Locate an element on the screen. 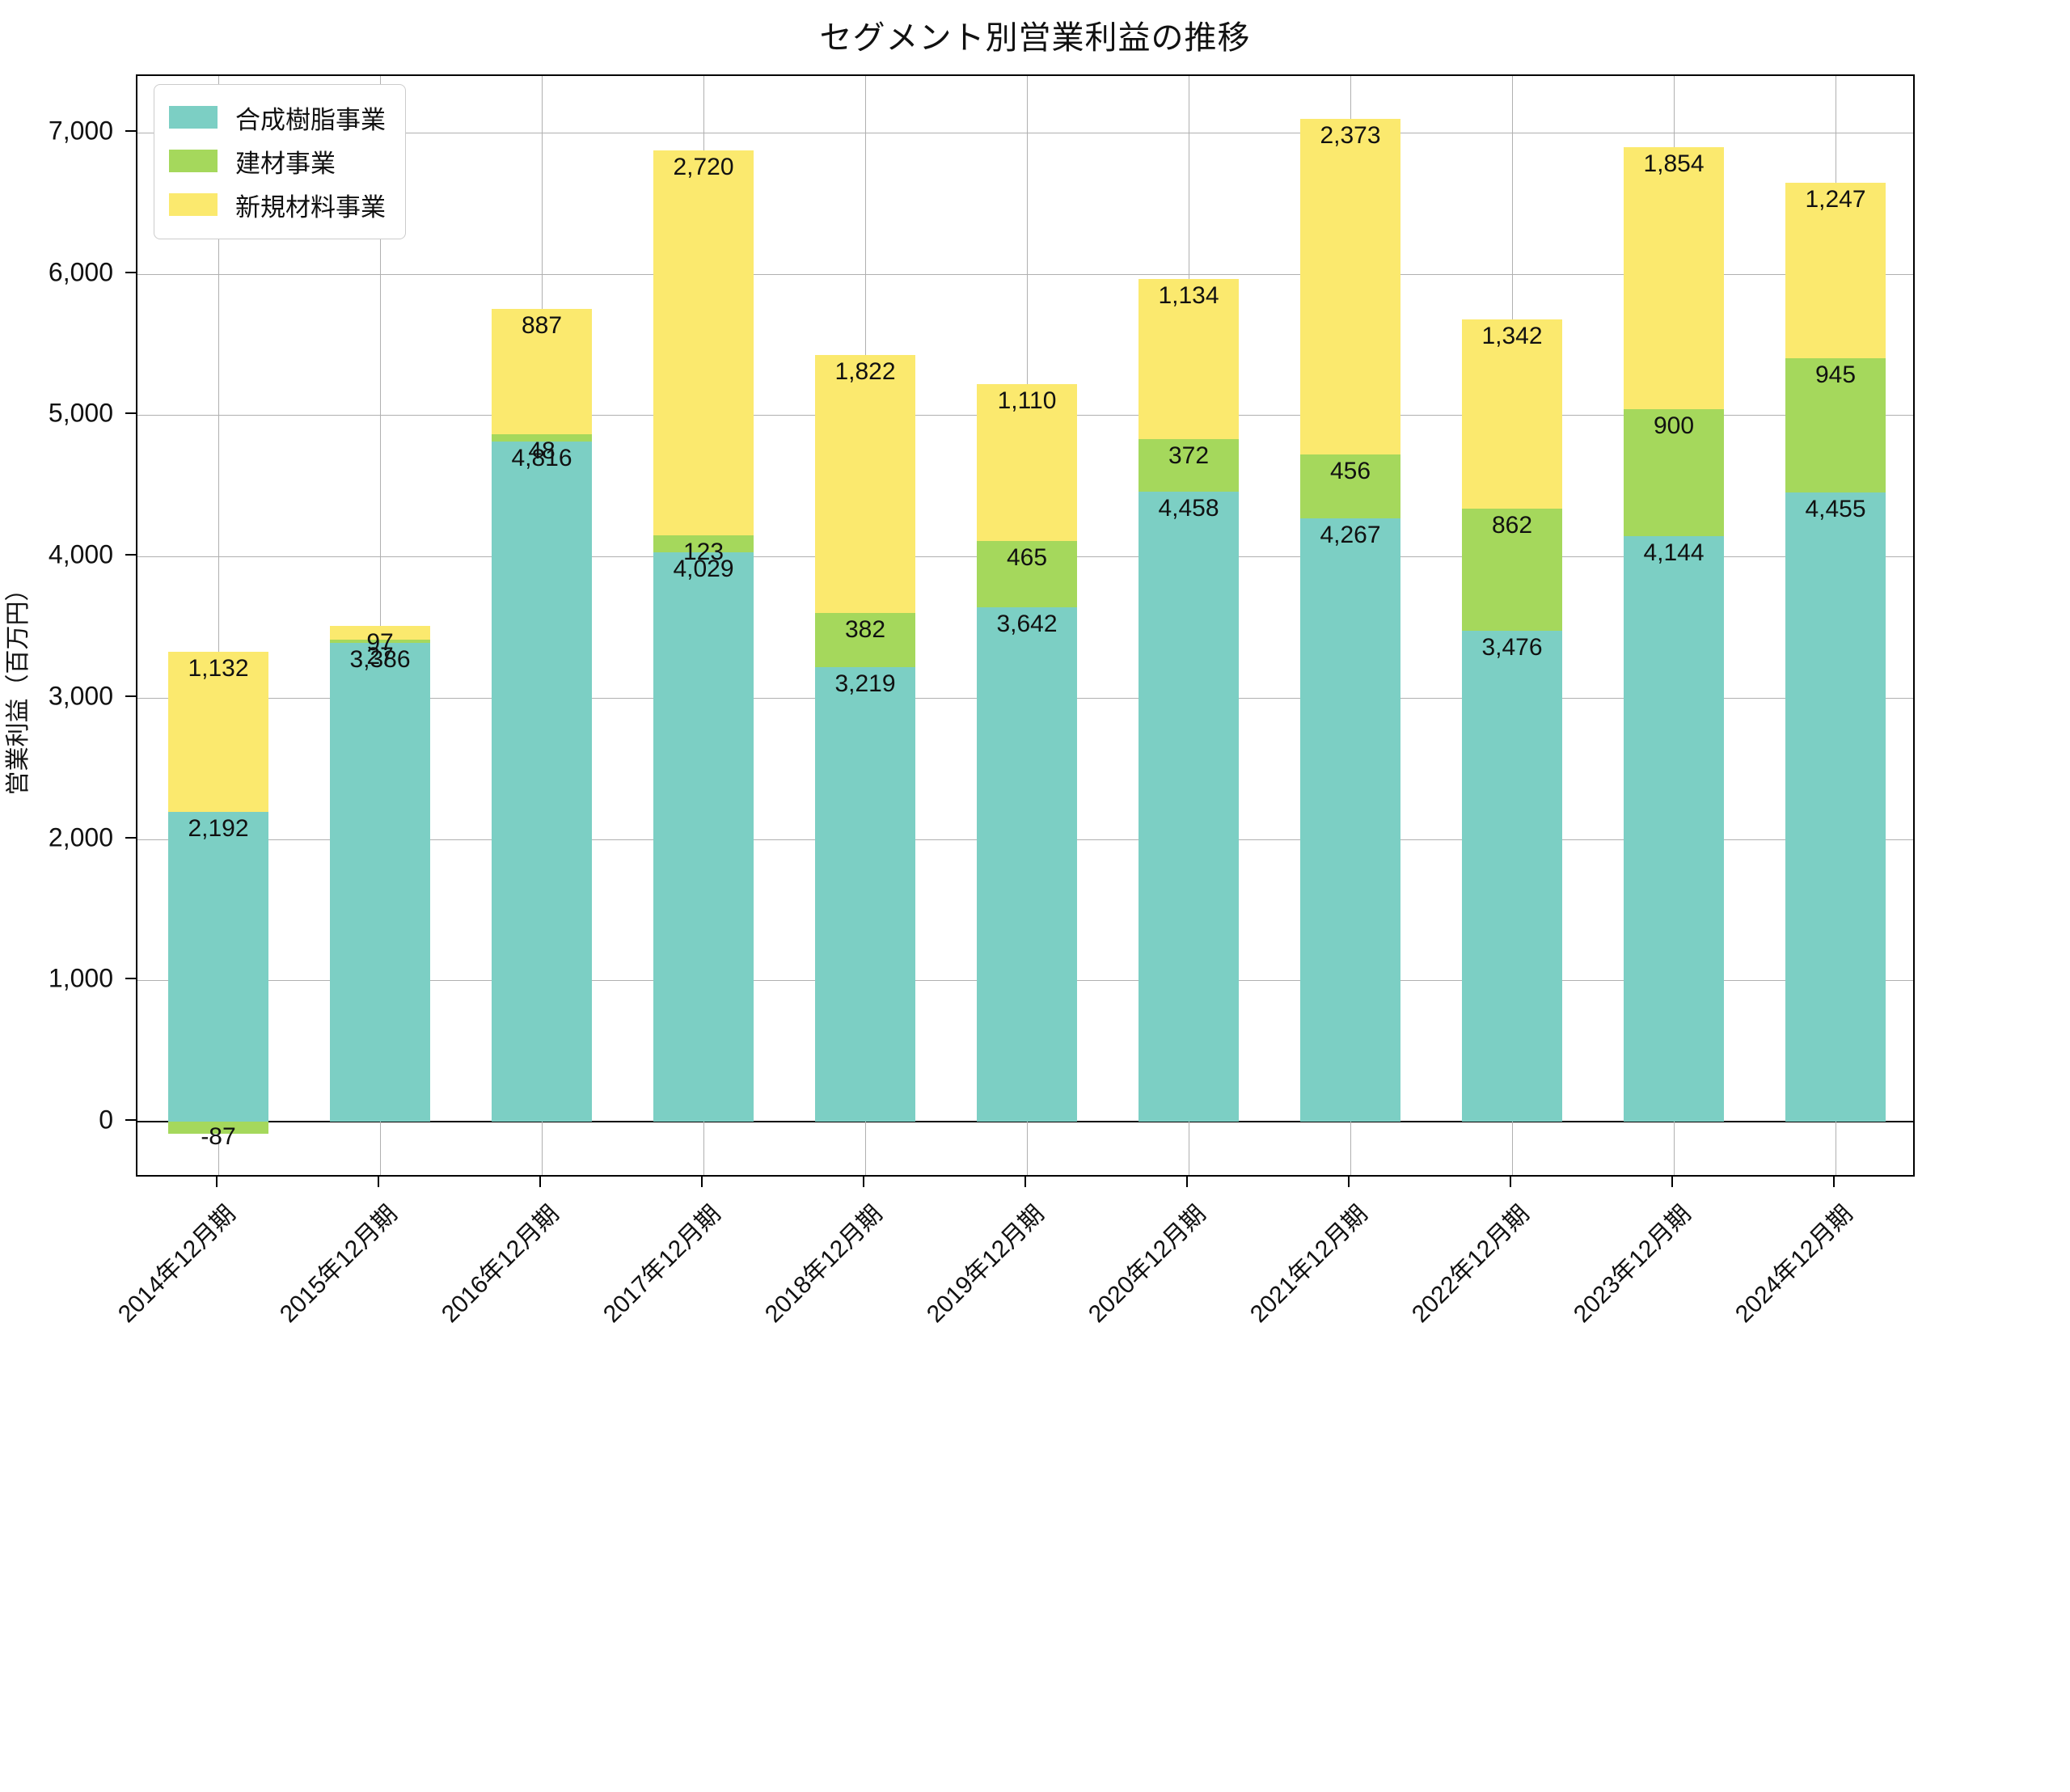  legend: 合成樹脂事業建材事業新規材料事業 is located at coordinates (280, 161).